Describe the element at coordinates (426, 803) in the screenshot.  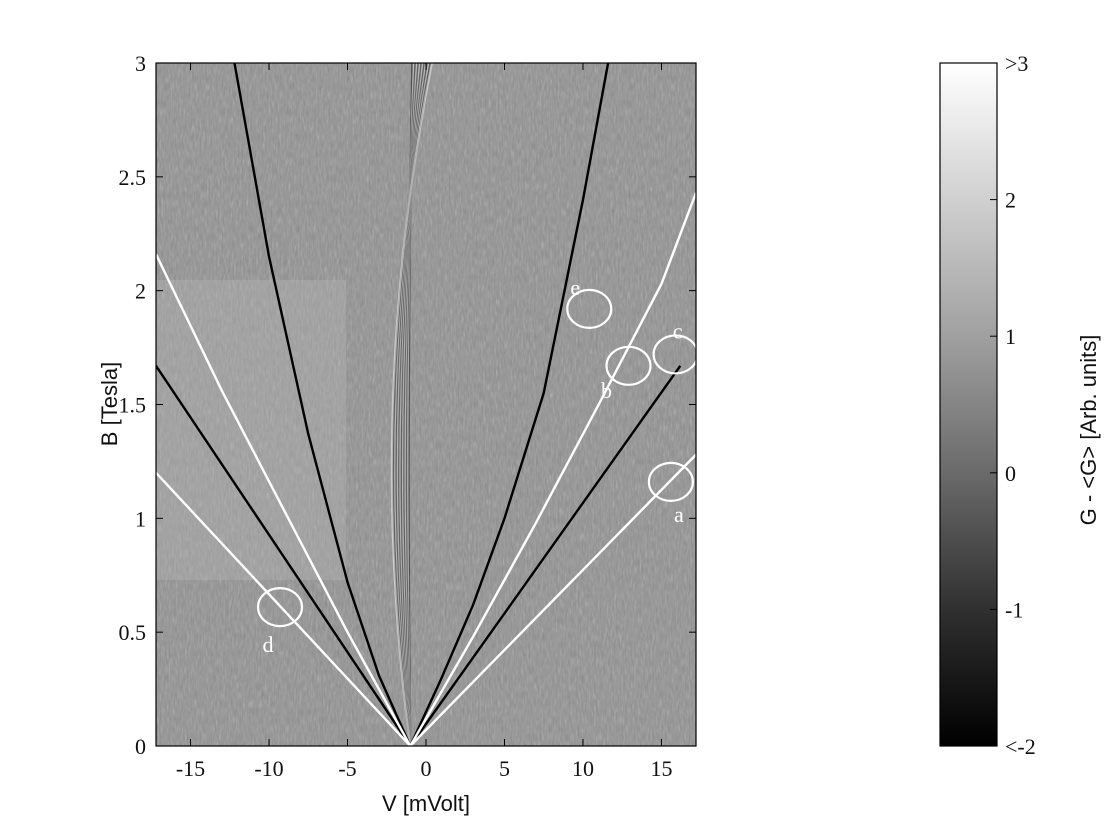
I see `x-axis-label: V [mVolt]` at that location.